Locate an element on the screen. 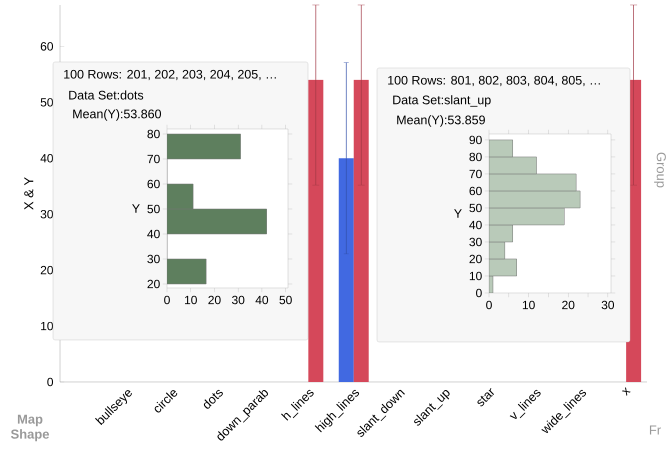  annotation: Data Set:dots is located at coordinates (106, 95).